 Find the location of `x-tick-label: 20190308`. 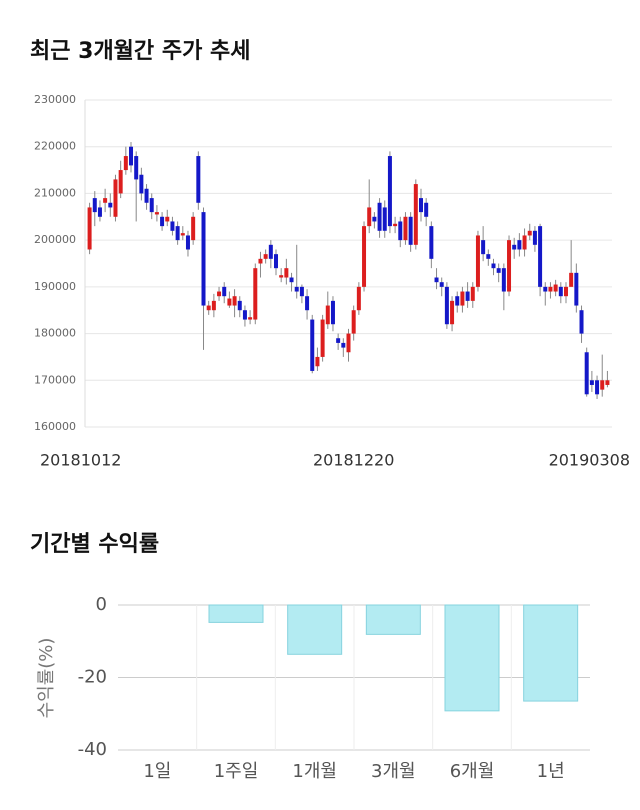

x-tick-label: 20190308 is located at coordinates (589, 460).